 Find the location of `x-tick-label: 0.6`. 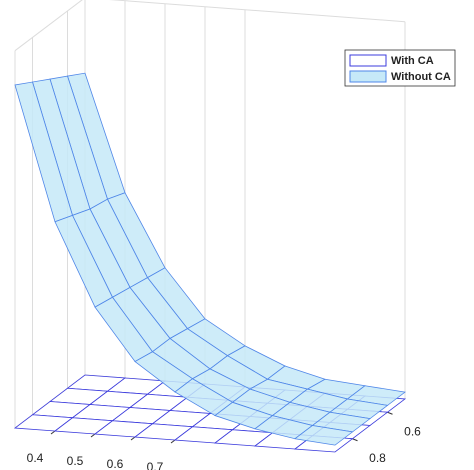

x-tick-label: 0.6 is located at coordinates (115, 463).